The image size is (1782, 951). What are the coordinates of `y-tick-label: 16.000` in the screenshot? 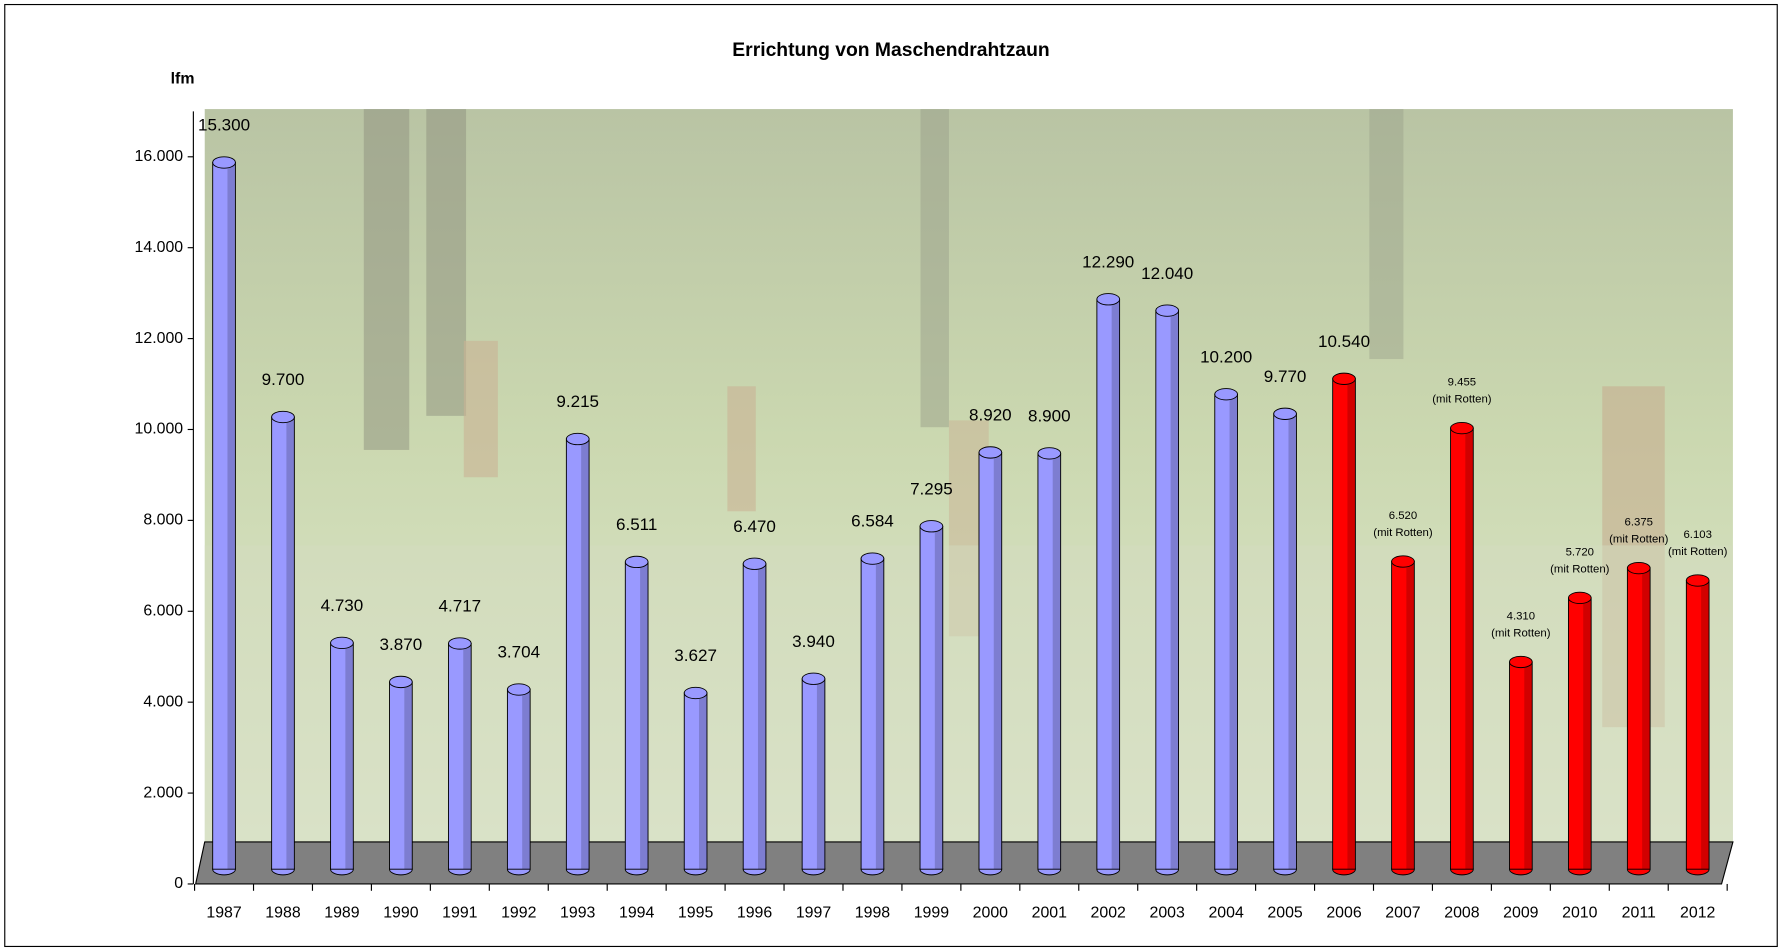 It's located at (159, 156).